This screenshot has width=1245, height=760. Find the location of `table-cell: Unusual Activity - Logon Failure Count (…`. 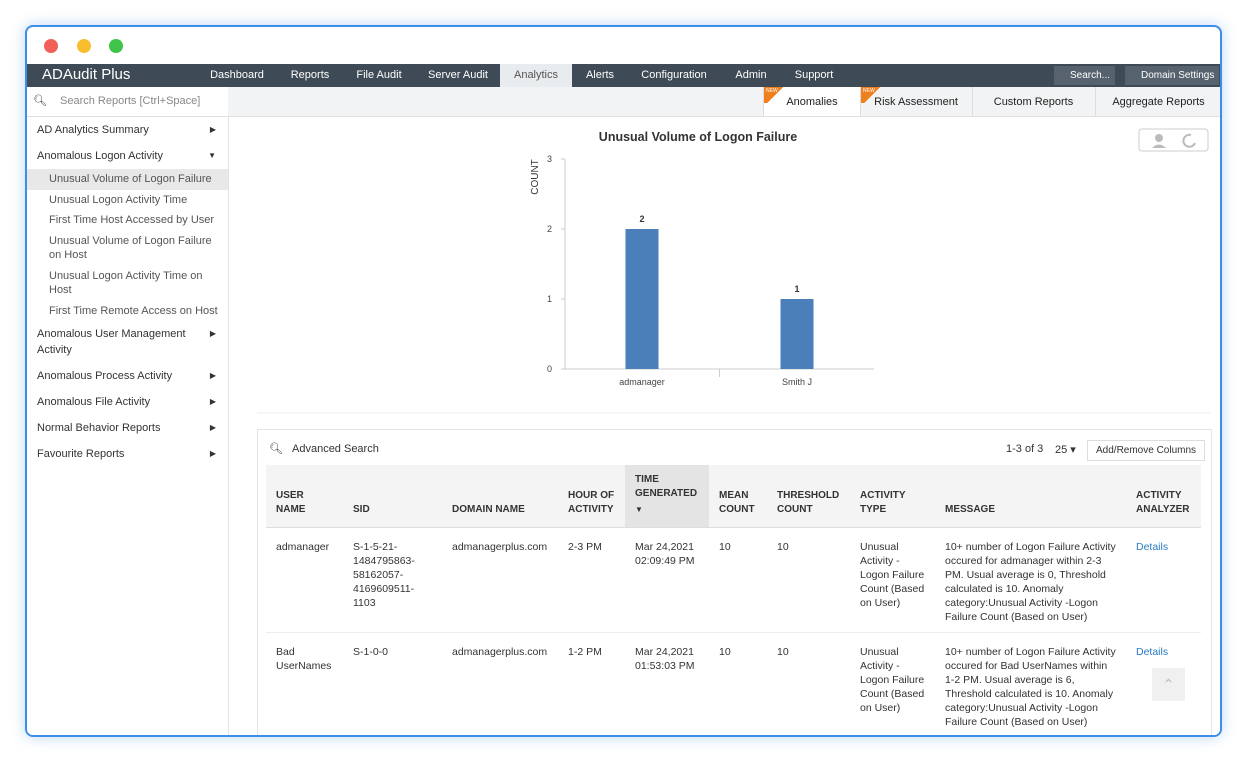

table-cell: Unusual Activity - Logon Failure Count (… is located at coordinates (892, 580).